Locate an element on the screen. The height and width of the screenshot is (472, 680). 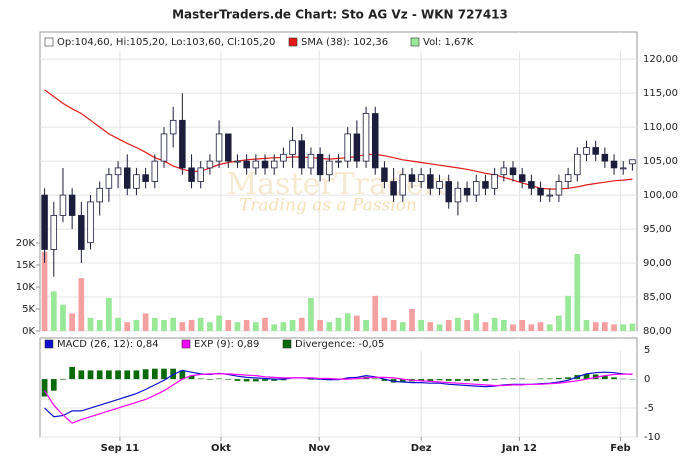
macd-line is located at coordinates (338, 398).